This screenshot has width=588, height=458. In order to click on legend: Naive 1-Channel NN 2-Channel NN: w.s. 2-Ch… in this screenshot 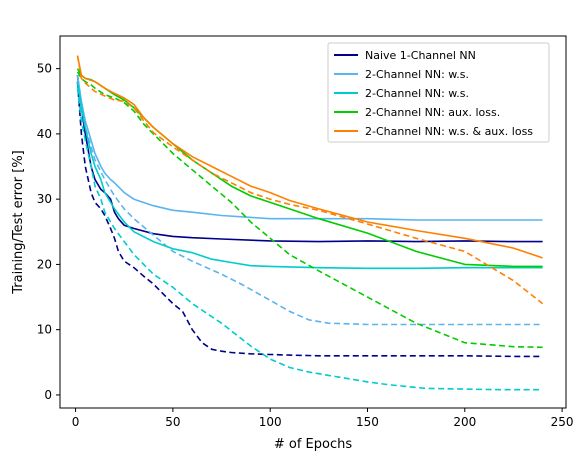, I will do `click(438, 92)`.